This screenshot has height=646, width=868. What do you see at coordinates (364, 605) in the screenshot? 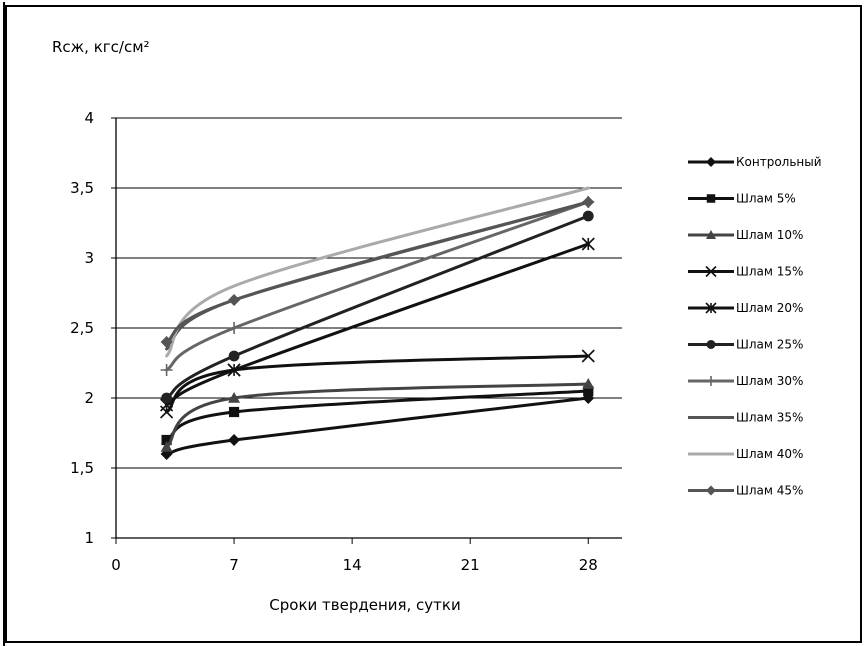
I see `x-axis-title: Сроки твердения, сутки` at bounding box center [364, 605].